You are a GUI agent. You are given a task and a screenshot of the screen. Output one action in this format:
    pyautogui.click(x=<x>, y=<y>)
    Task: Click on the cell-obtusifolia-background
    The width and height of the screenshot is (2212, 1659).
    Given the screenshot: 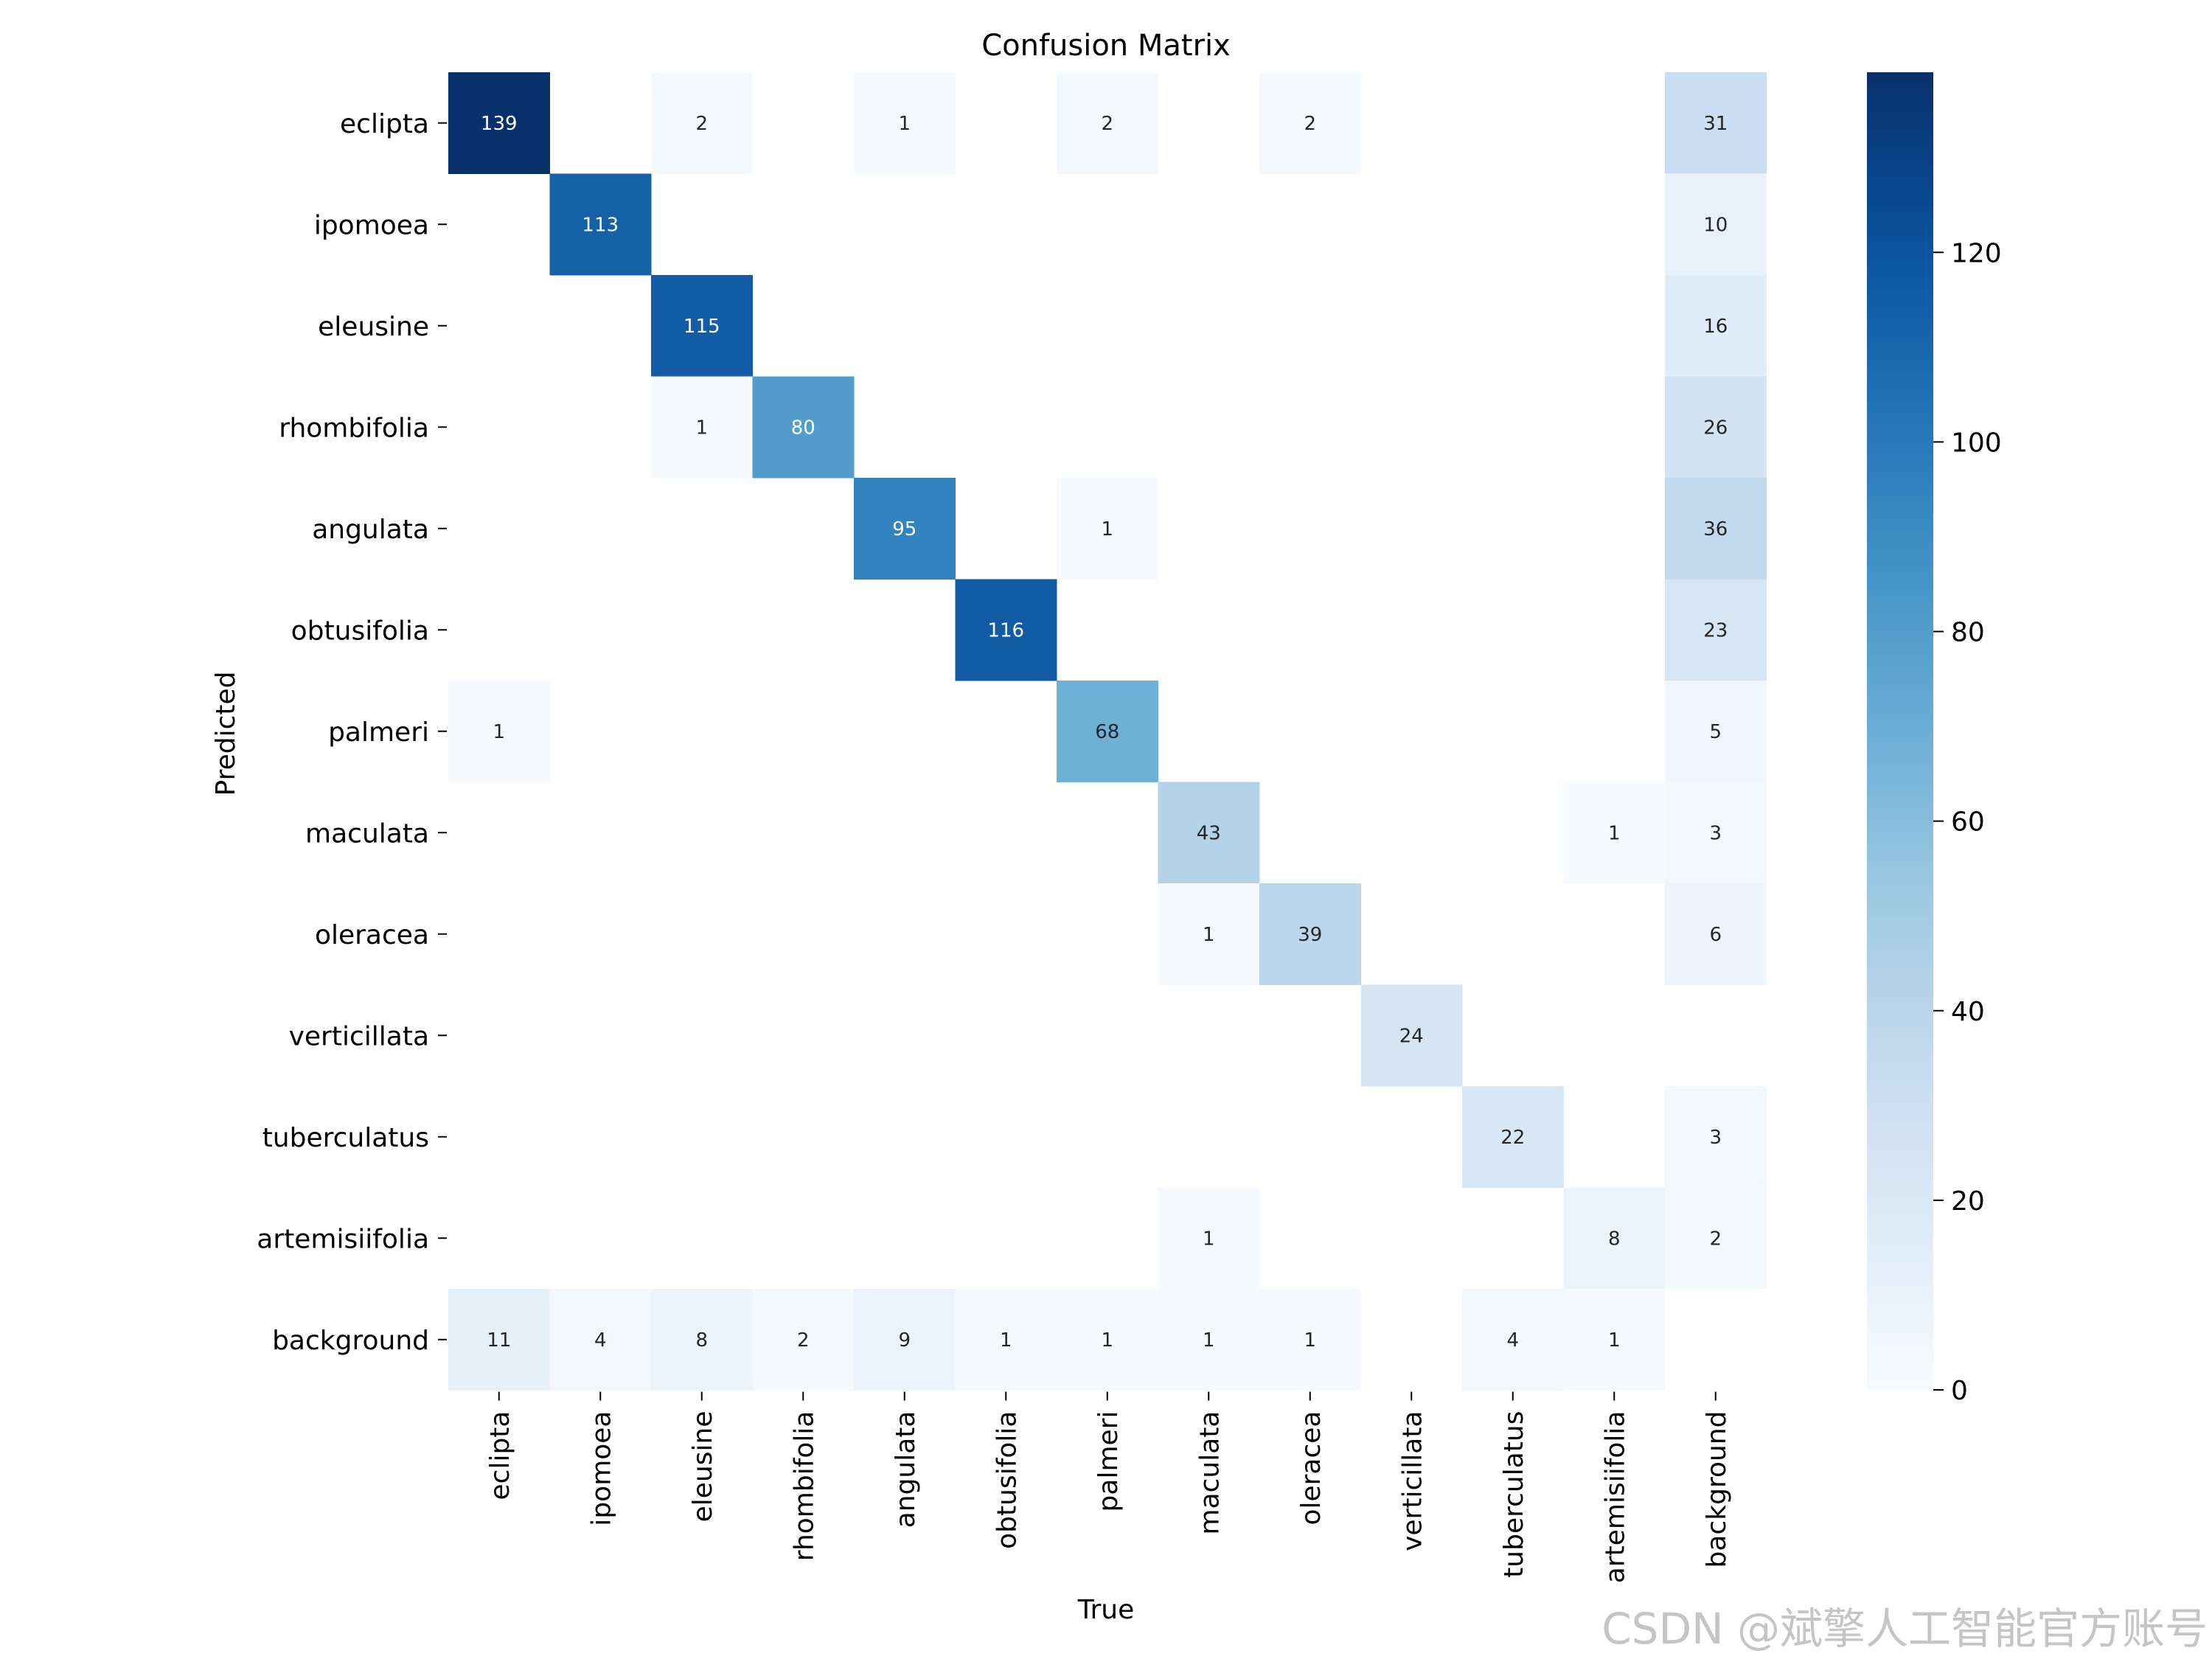 What is the action you would take?
    pyautogui.click(x=1716, y=630)
    